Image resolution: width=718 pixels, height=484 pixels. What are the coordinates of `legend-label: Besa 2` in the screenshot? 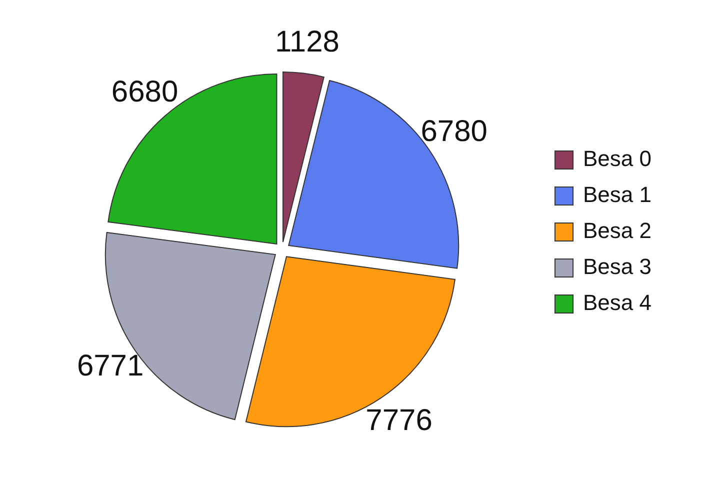 It's located at (617, 230).